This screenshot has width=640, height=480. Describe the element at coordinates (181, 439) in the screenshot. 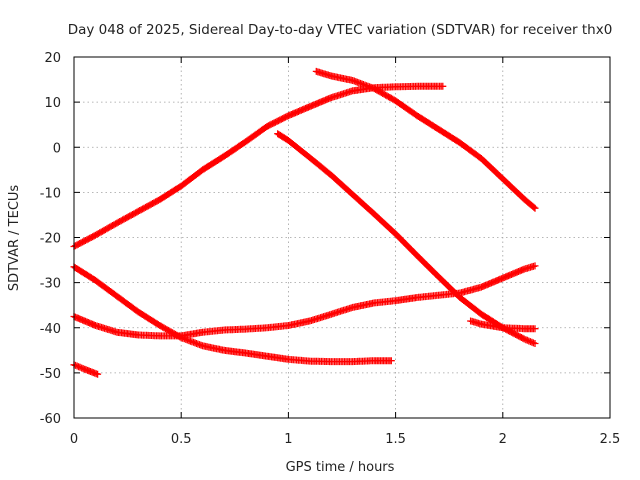

I see `x-tick-label: 0.5` at that location.